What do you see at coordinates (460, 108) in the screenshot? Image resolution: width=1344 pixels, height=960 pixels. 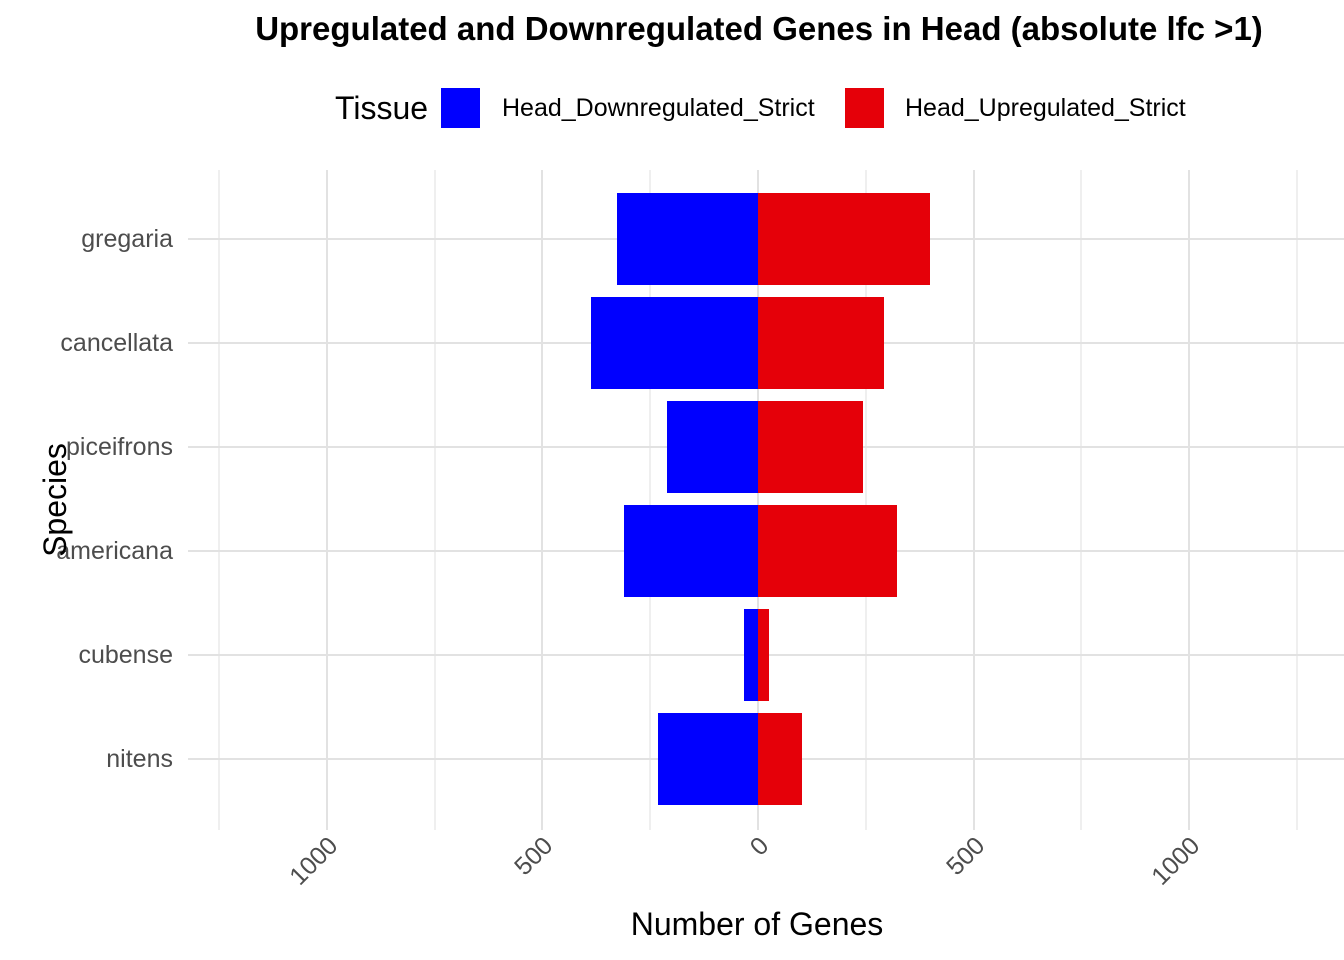 I see `legend-swatch-downregulated` at bounding box center [460, 108].